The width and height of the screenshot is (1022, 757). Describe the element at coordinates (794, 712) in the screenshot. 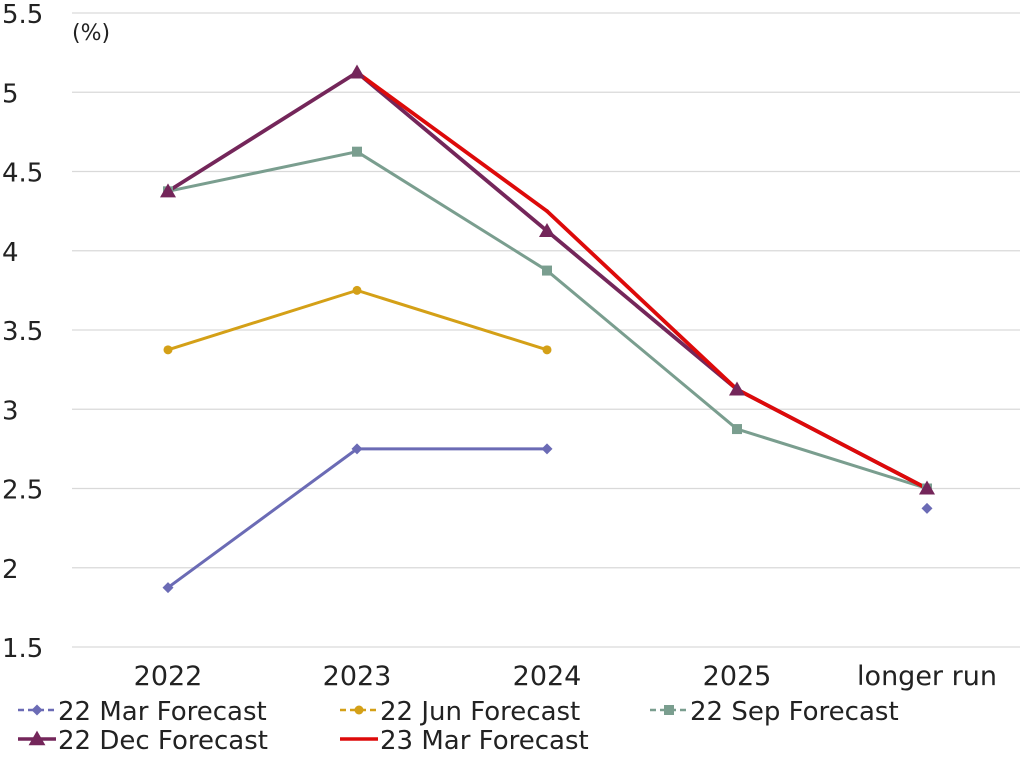

I see `legend-label: 22 Sep Forecast` at that location.